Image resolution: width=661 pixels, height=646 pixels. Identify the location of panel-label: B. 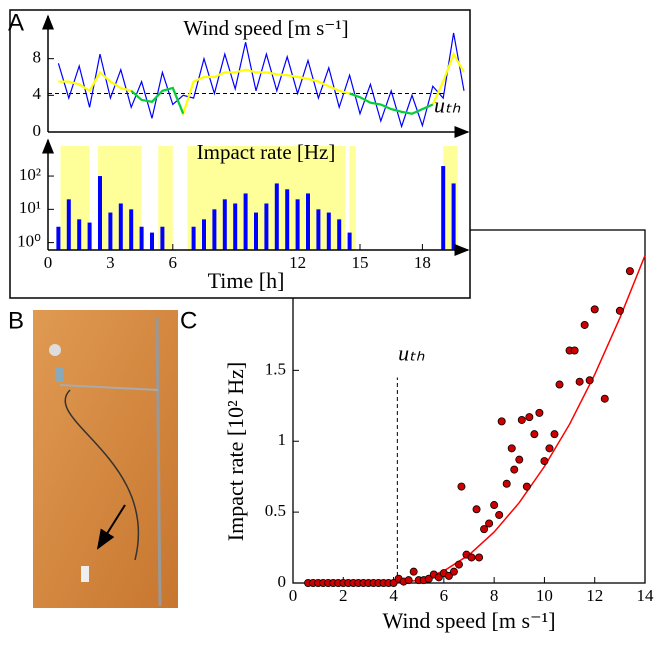
(16, 320).